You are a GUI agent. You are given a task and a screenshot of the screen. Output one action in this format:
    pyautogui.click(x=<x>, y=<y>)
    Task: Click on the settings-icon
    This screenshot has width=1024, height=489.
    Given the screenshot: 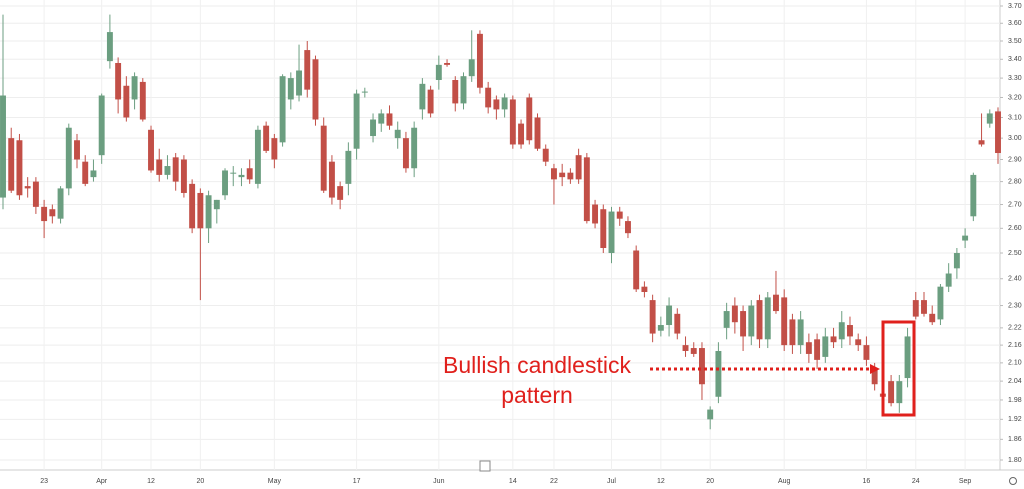 What is the action you would take?
    pyautogui.click(x=1013, y=481)
    